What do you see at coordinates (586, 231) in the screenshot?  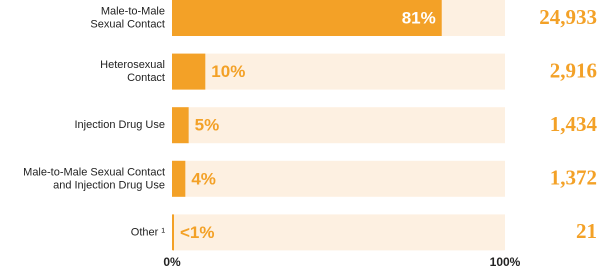 I see `count-label: 21` at bounding box center [586, 231].